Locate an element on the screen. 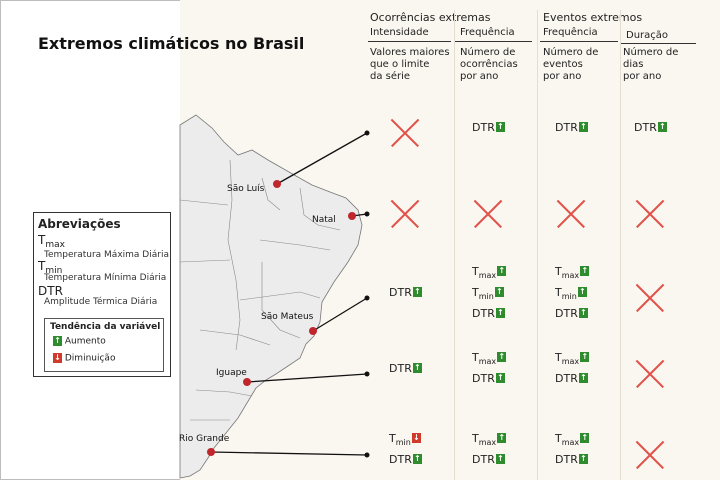  col-desc-freq-ocorrencias: Número de ocorrências por ano is located at coordinates (489, 64).